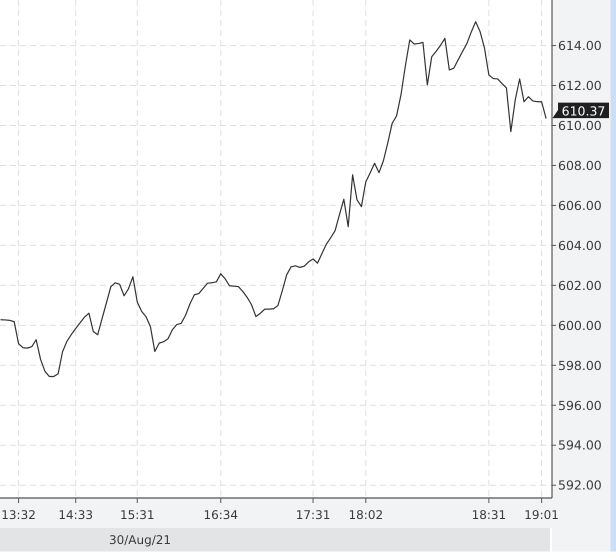 This screenshot has width=616, height=560. I want to click on y-tick-label: 594.00, so click(580, 445).